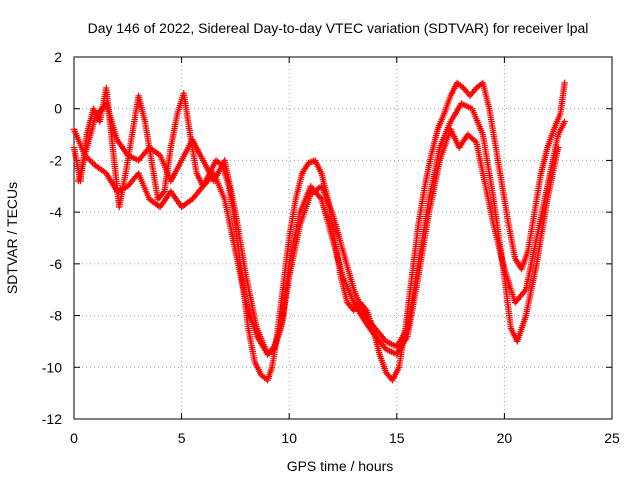 This screenshot has height=480, width=640. I want to click on x-axis-label: GPS time / hours, so click(340, 466).